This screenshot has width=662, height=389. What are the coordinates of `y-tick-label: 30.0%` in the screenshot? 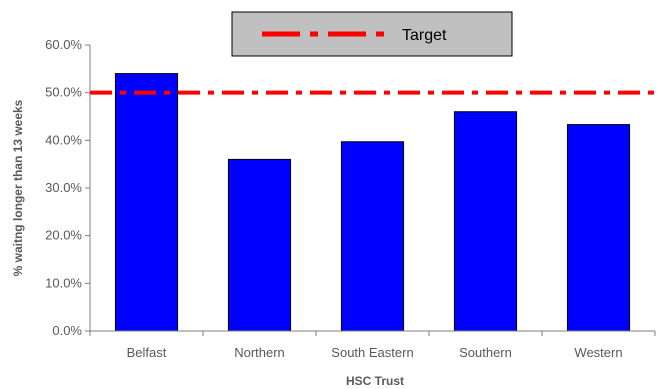 It's located at (63, 187).